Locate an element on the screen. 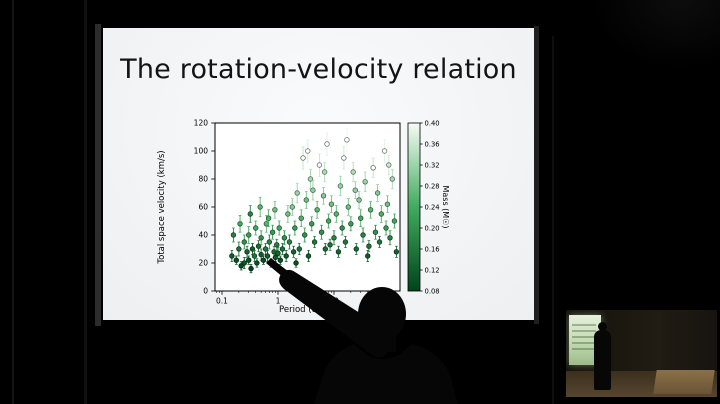  pip-camera-view is located at coordinates (641, 353).